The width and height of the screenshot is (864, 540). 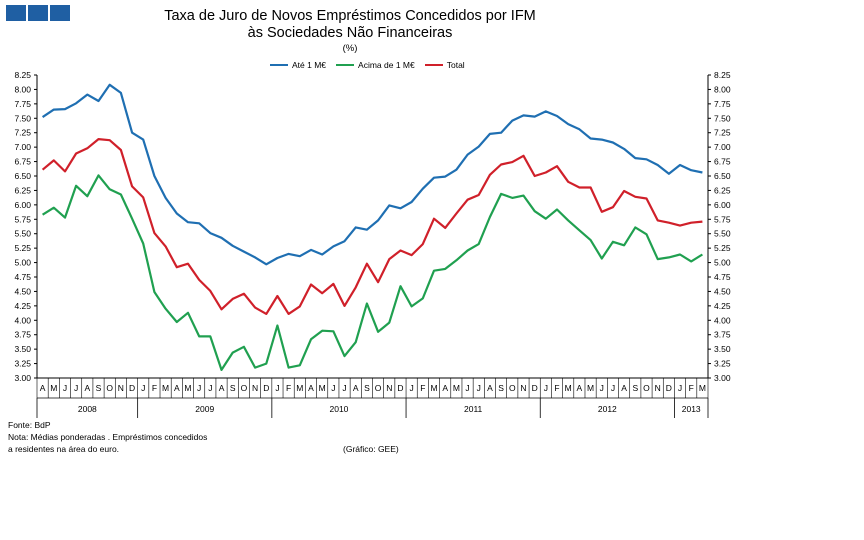 I want to click on y-tick-label-left: 5.25, so click(x=22, y=248).